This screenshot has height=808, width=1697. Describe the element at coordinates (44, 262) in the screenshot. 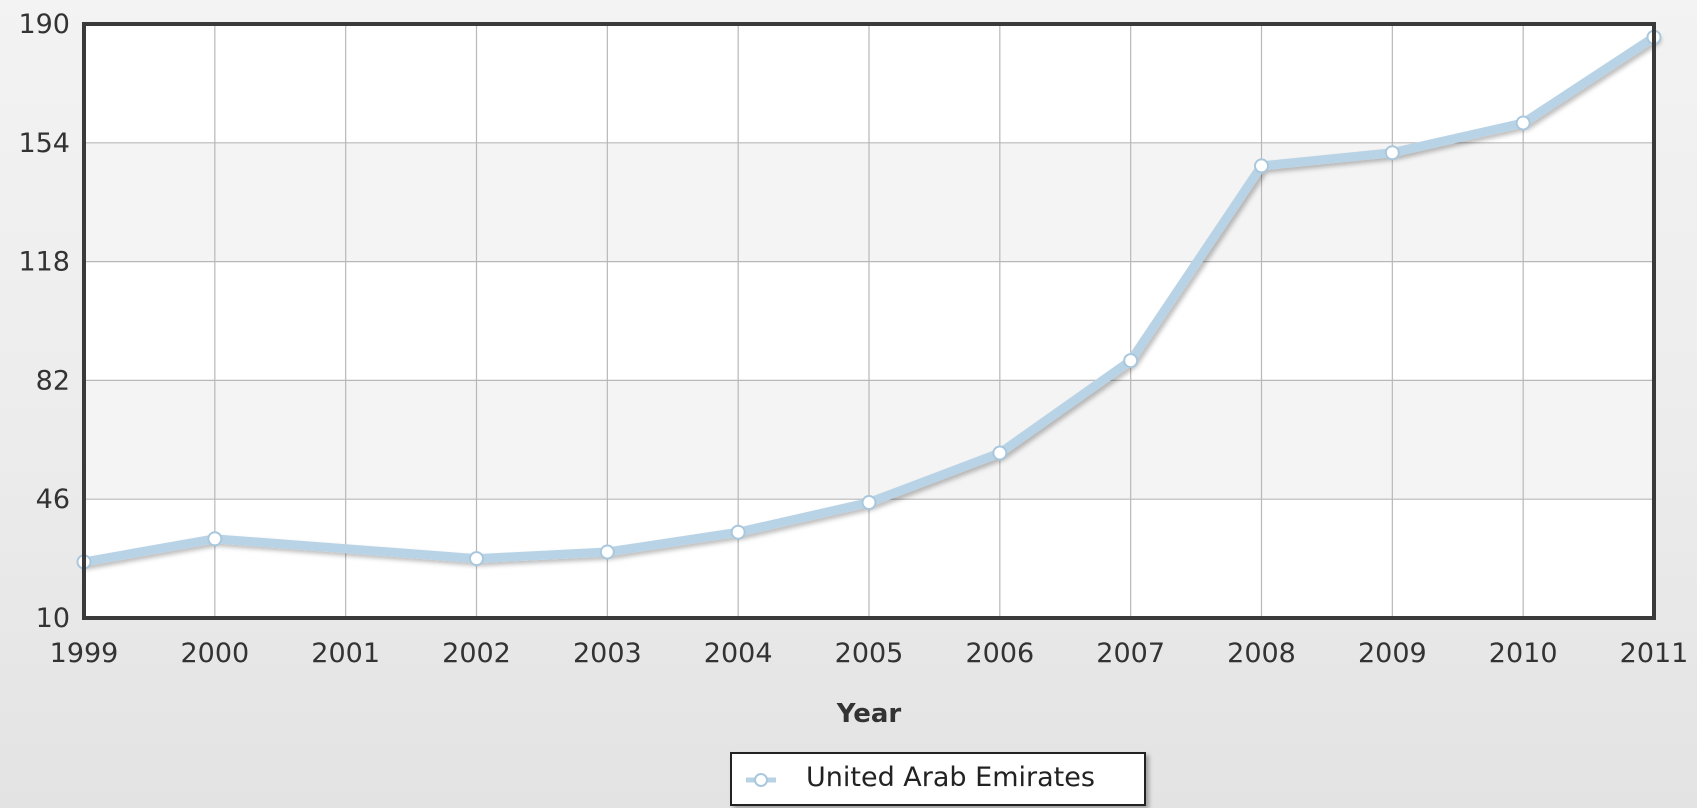

I see `y-tick-label: 118` at that location.